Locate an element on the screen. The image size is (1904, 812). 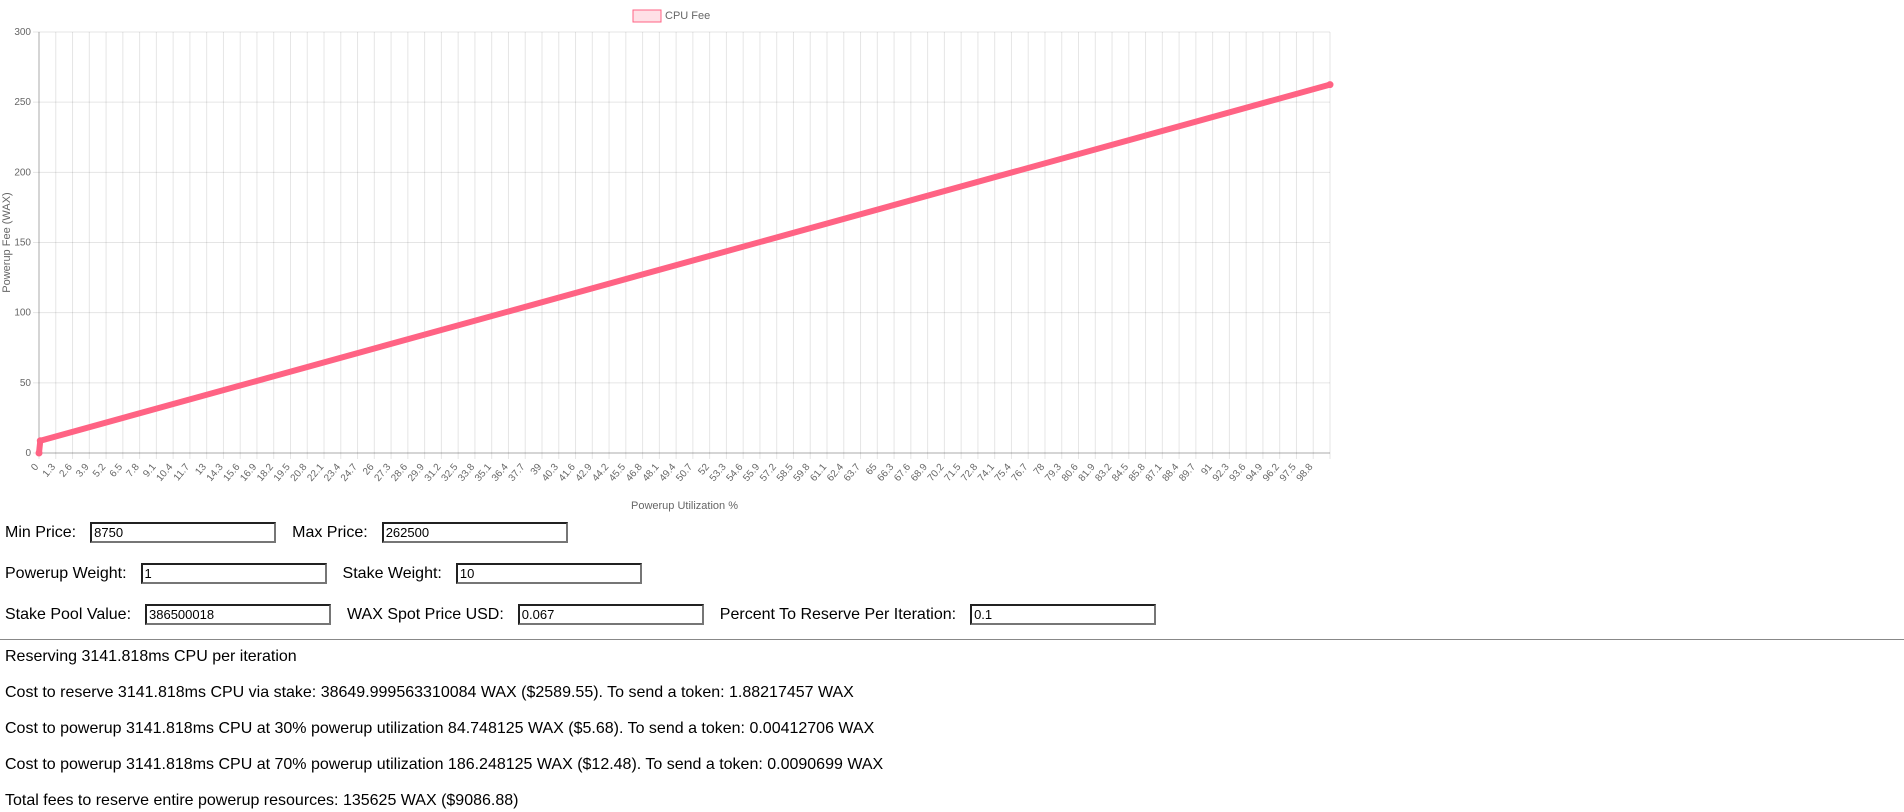
x-tick-label: 29.9 is located at coordinates (416, 473).